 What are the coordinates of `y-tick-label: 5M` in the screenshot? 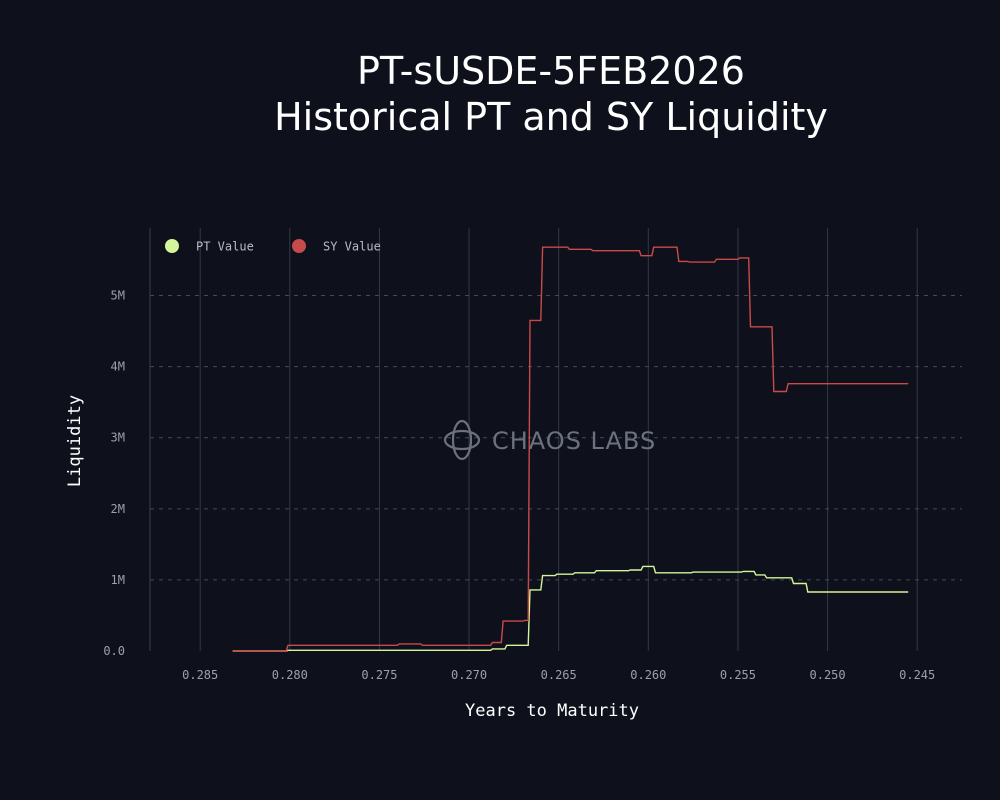 It's located at (118, 296).